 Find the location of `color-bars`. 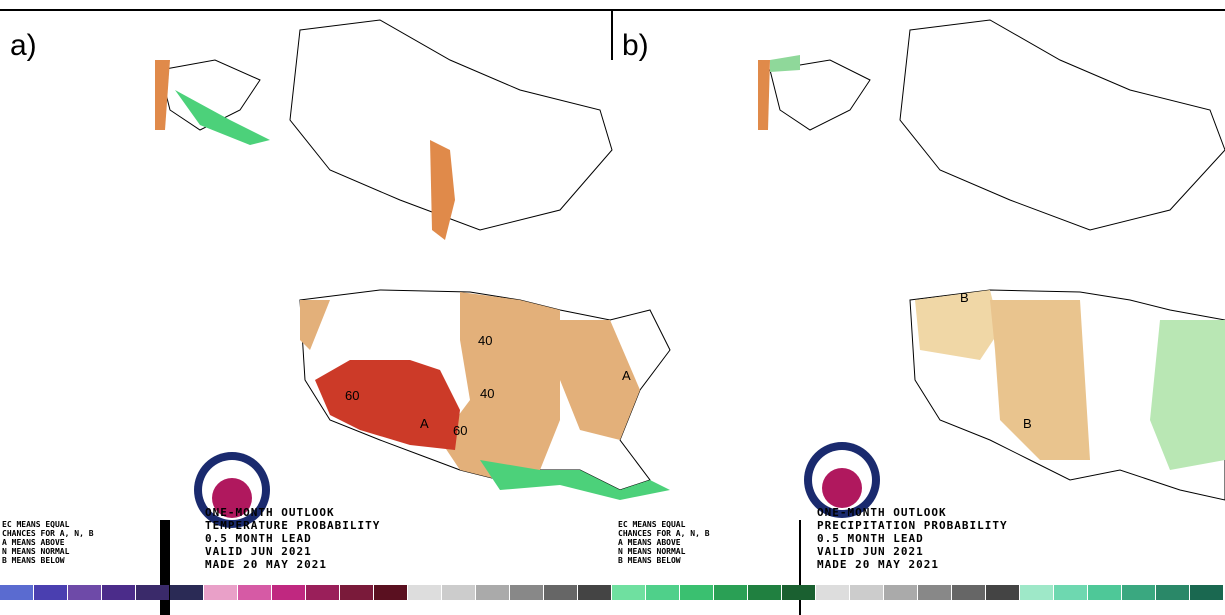

color-bars is located at coordinates (611, 592).